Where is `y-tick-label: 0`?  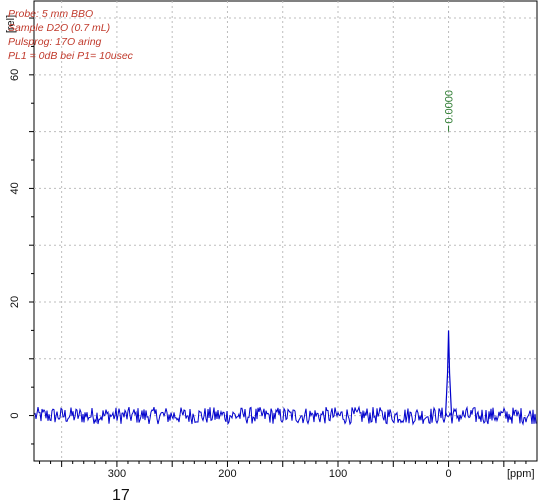
y-tick-label: 0 is located at coordinates (15, 416).